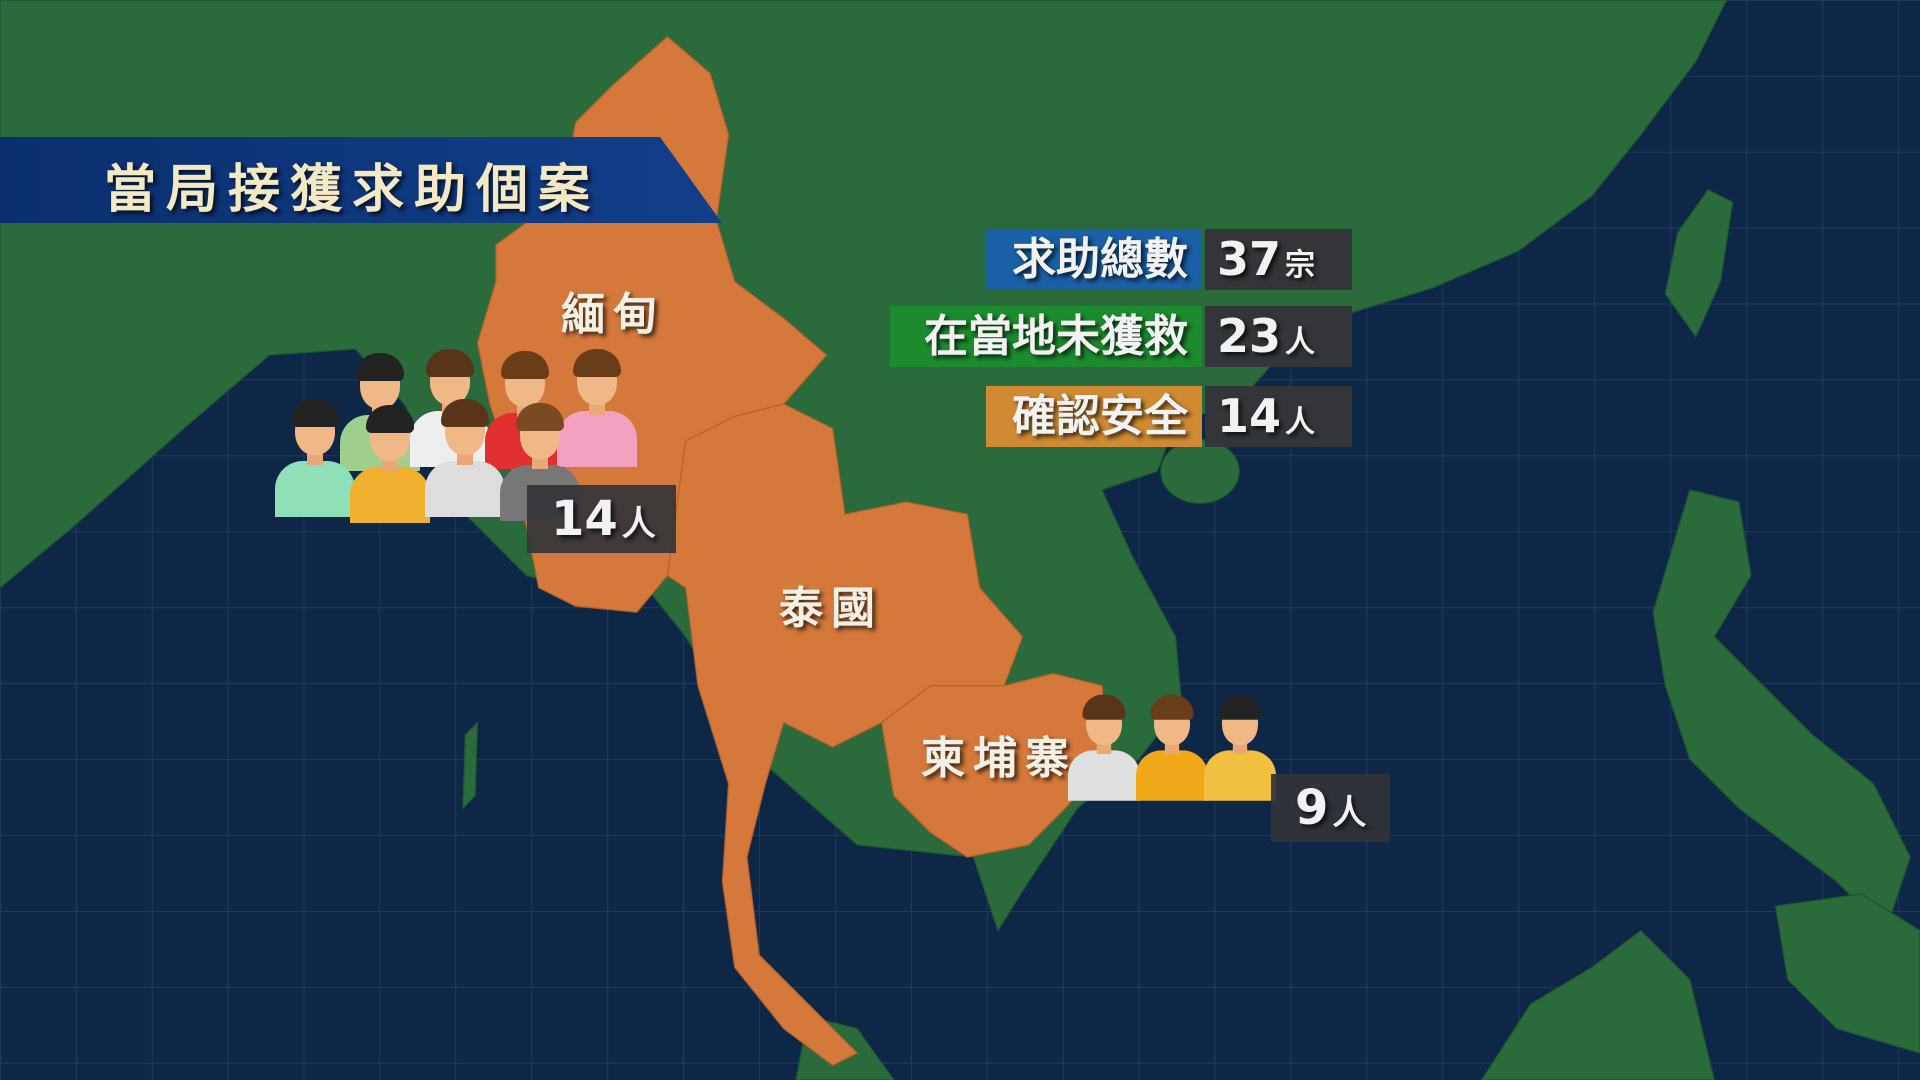 This screenshot has width=1920, height=1080. I want to click on stat-label: 確認安全, so click(1094, 416).